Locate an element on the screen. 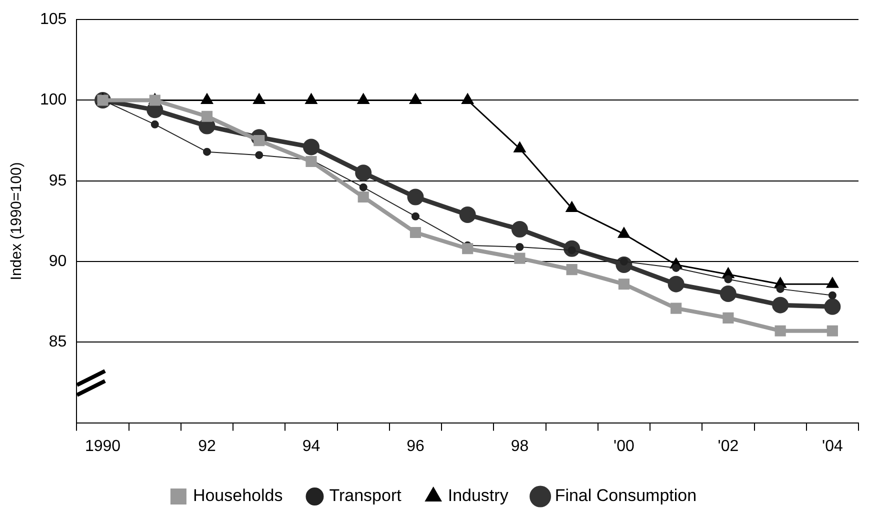 The image size is (869, 515). y-tick-label: 85 is located at coordinates (57, 342).